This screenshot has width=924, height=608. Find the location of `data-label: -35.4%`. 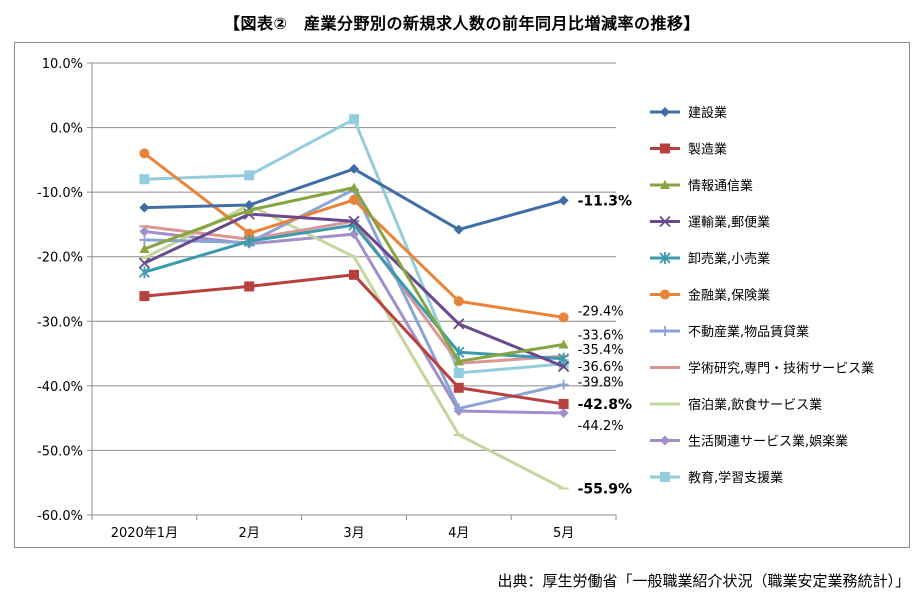

data-label: -35.4% is located at coordinates (601, 350).